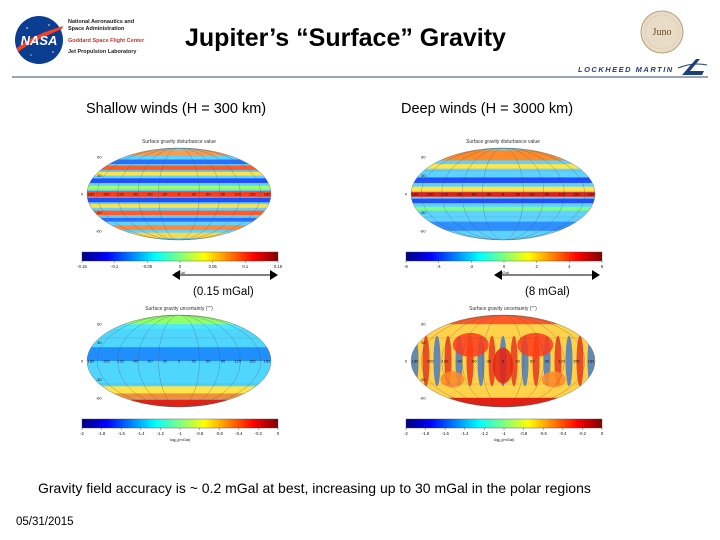  I want to click on colorbar-tick-label: 0.1, so click(245, 266).